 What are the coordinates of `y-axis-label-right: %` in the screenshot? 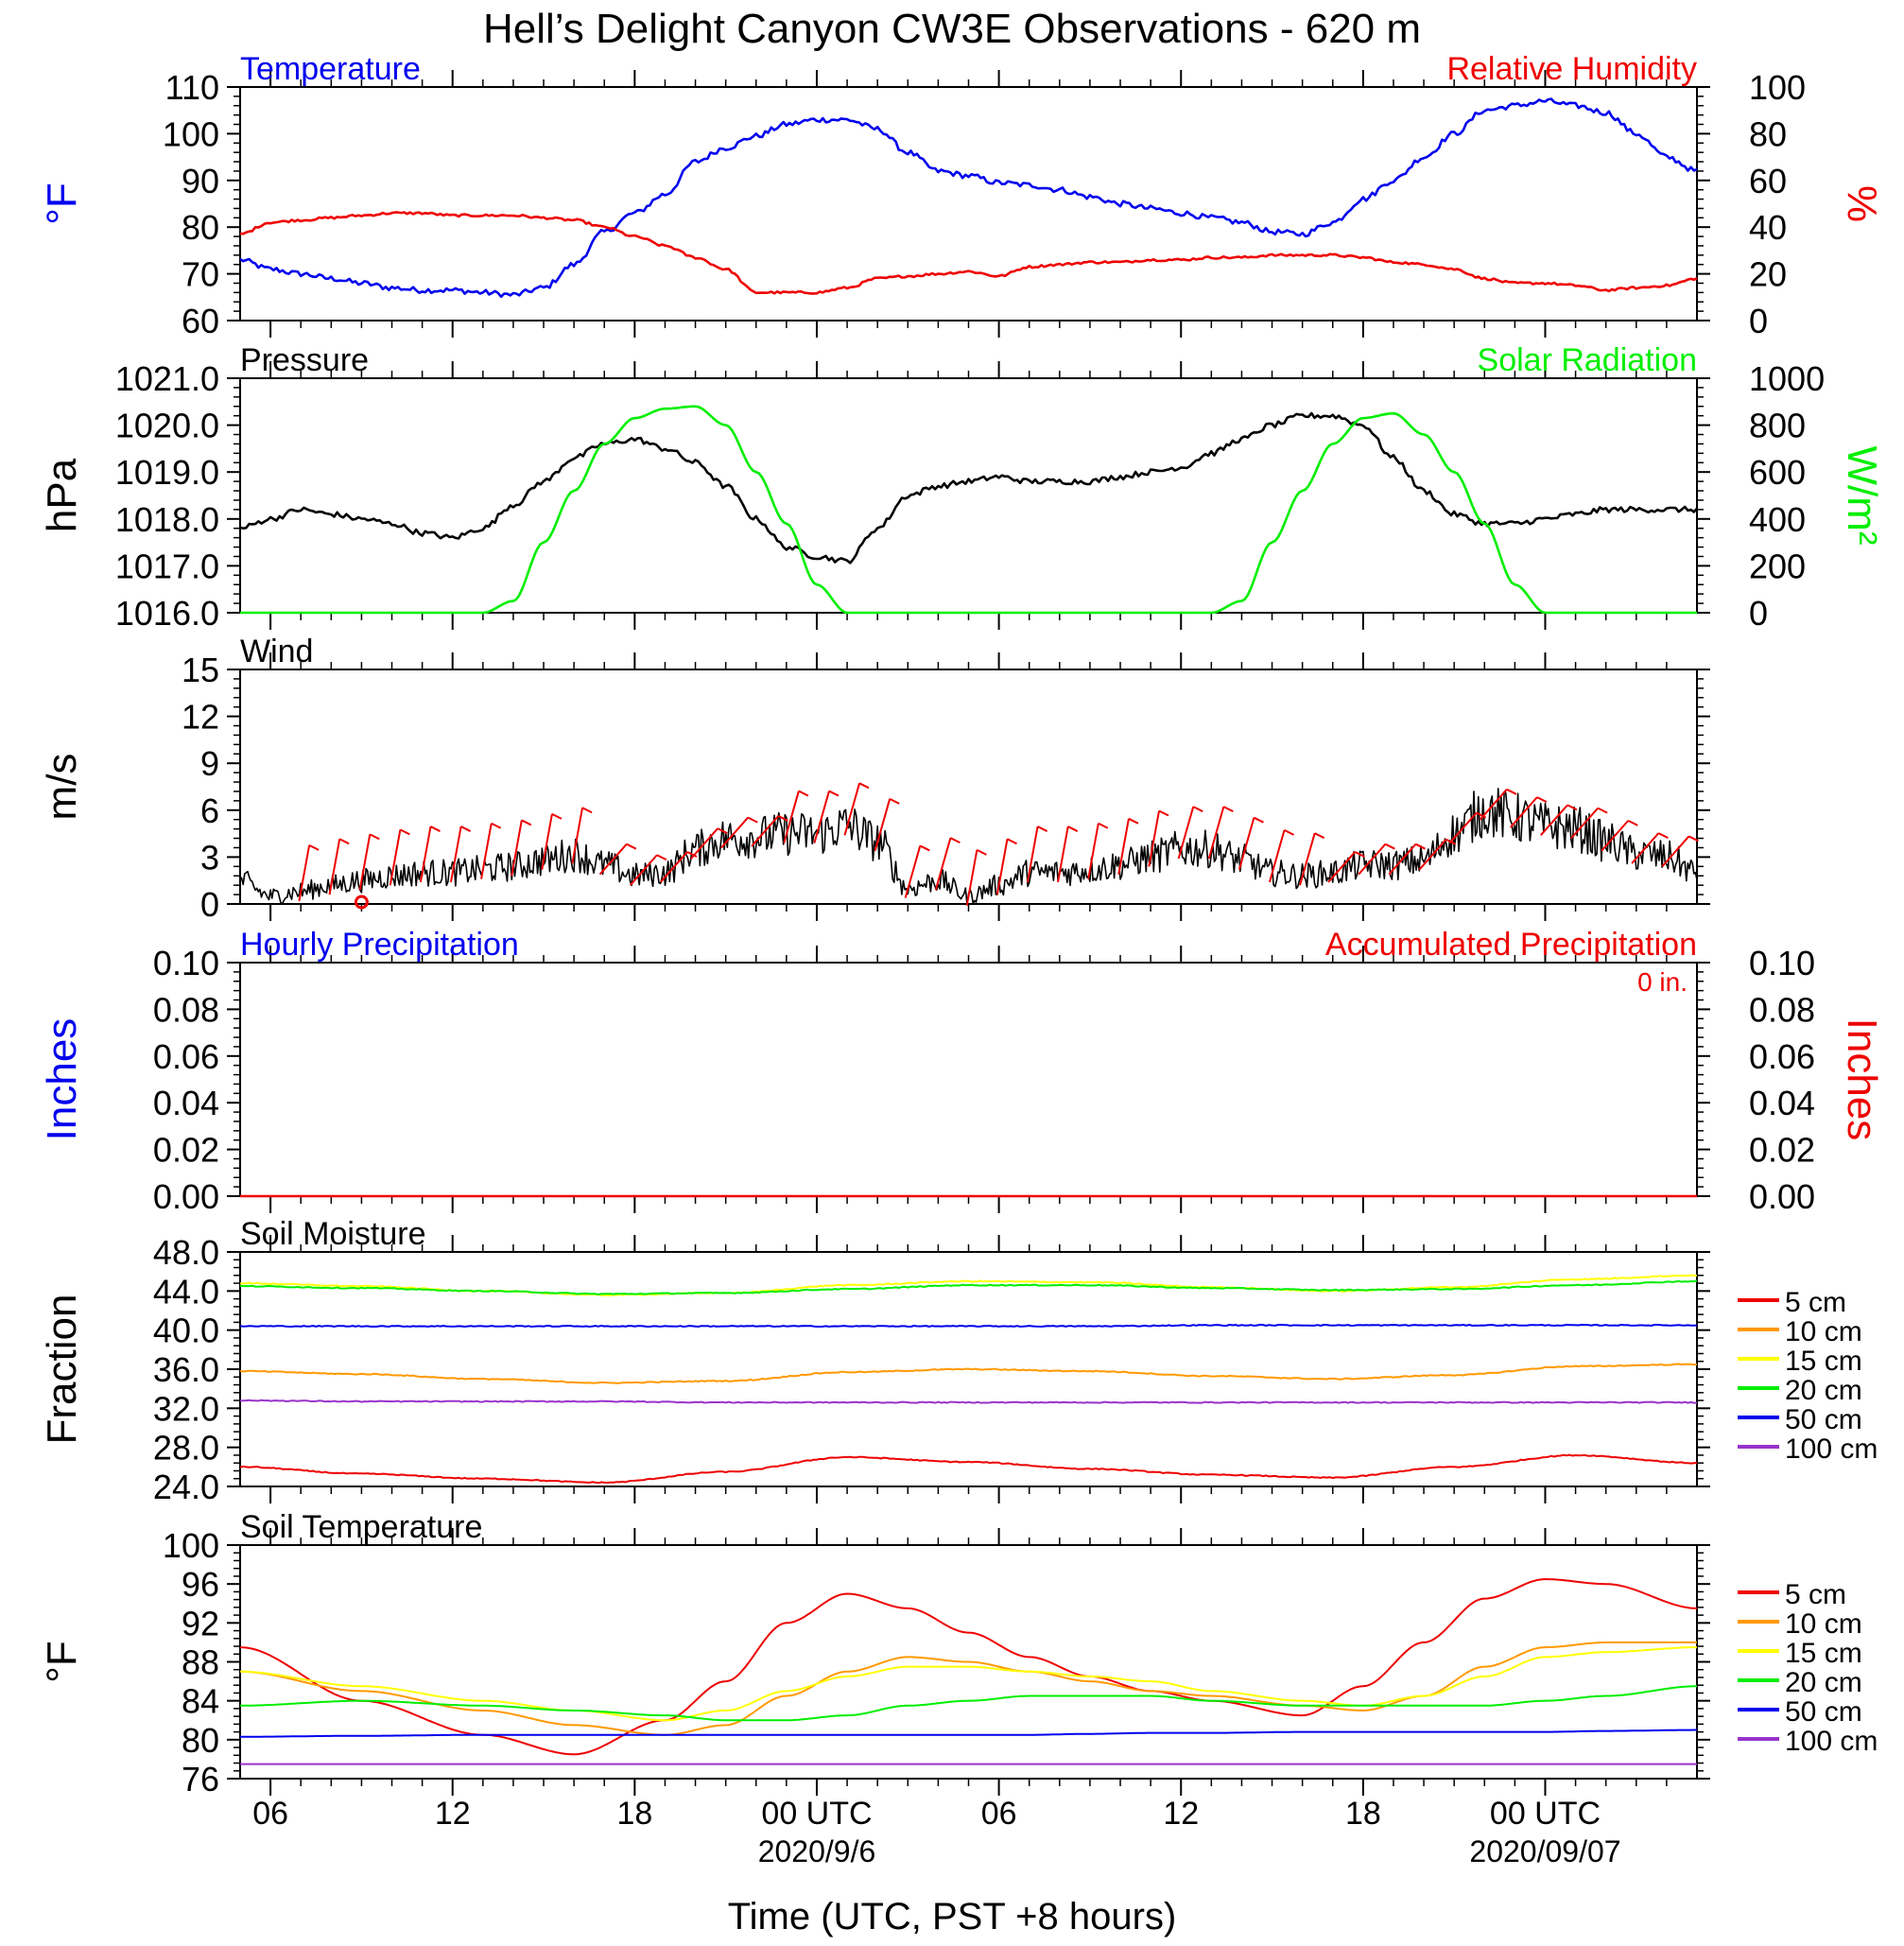 It's located at (1862, 204).